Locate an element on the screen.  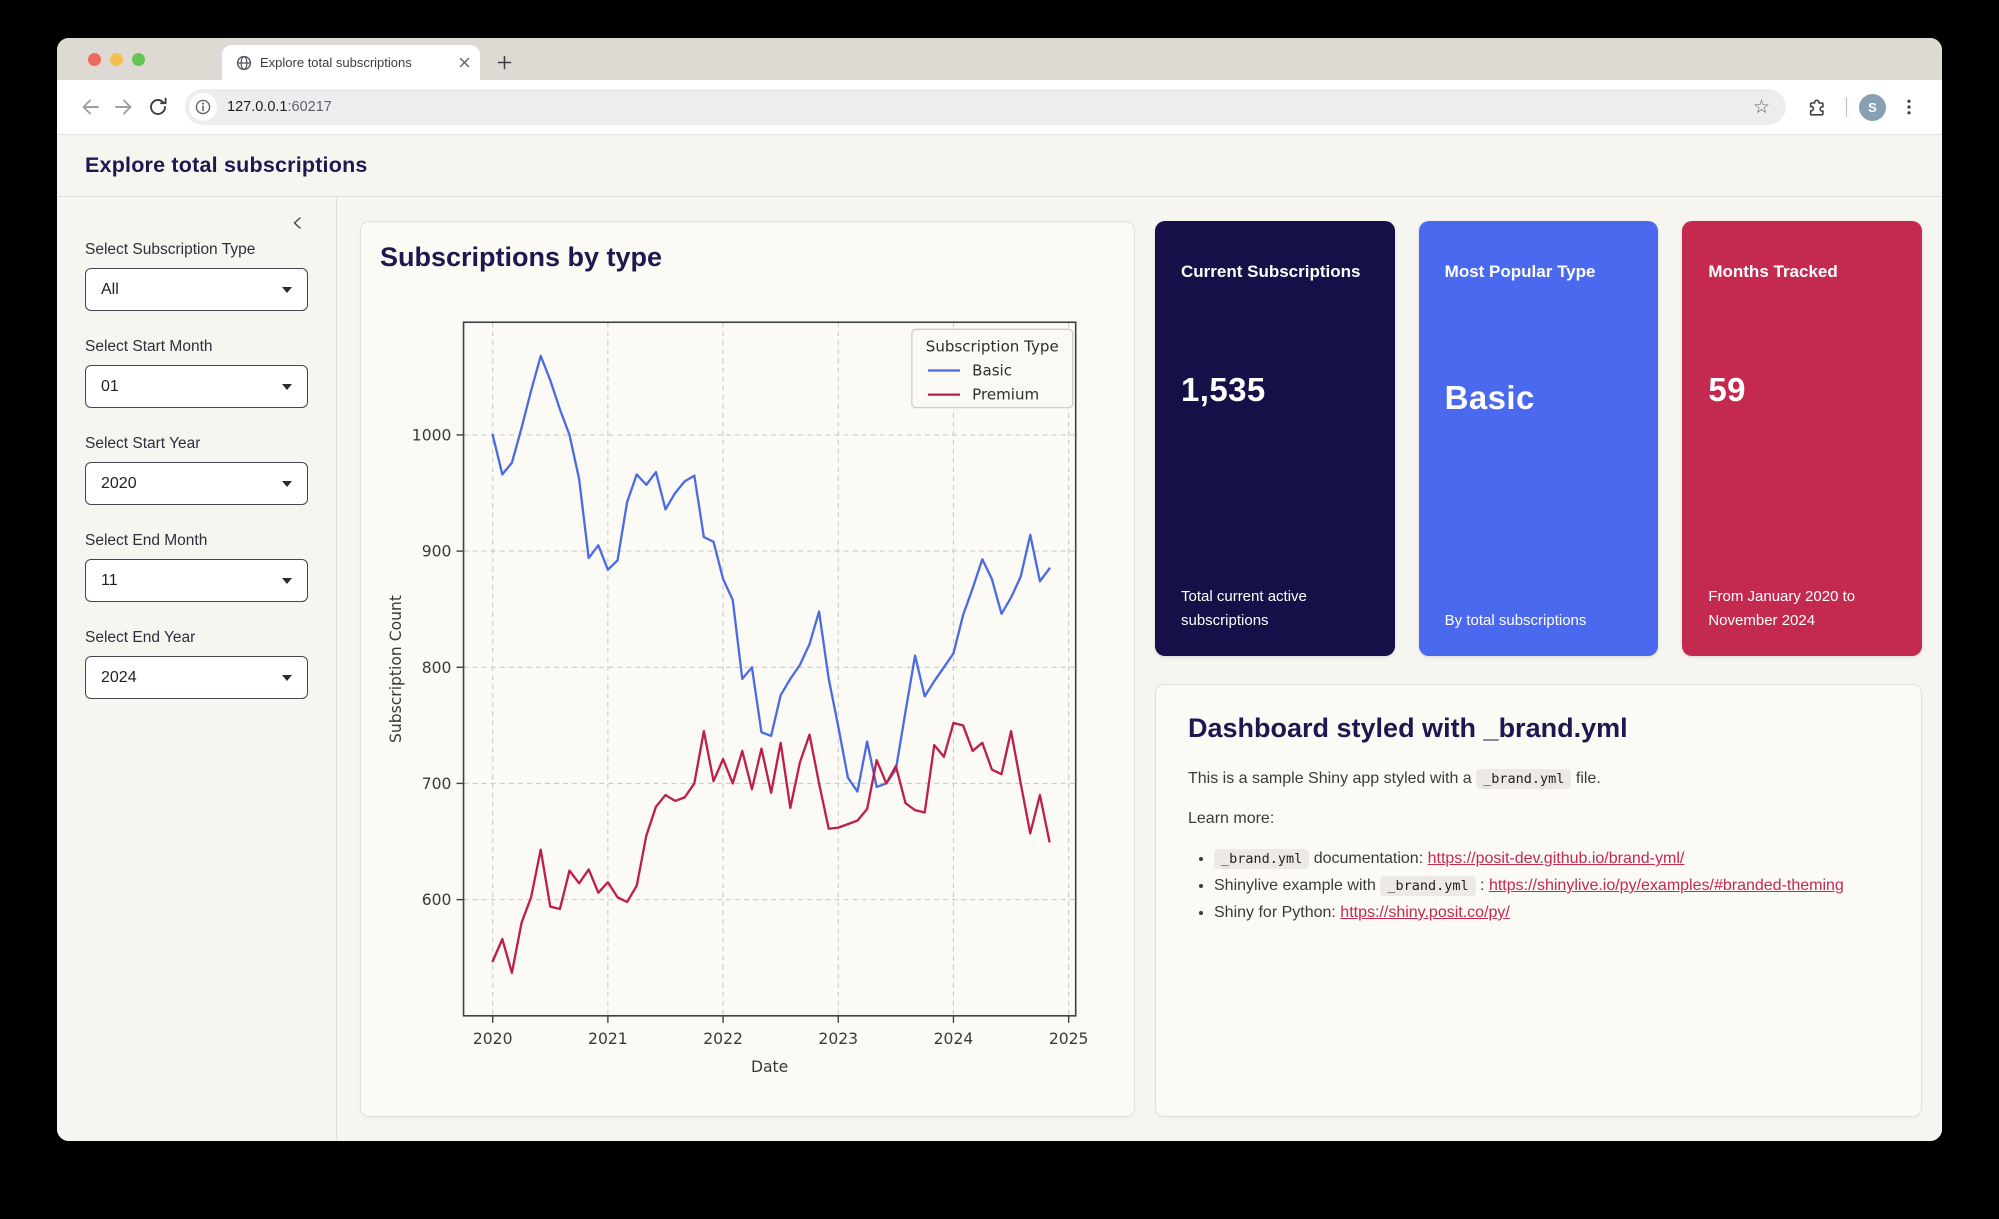
value-box-caption: From January 2020 to November 2024 is located at coordinates (1782, 608).